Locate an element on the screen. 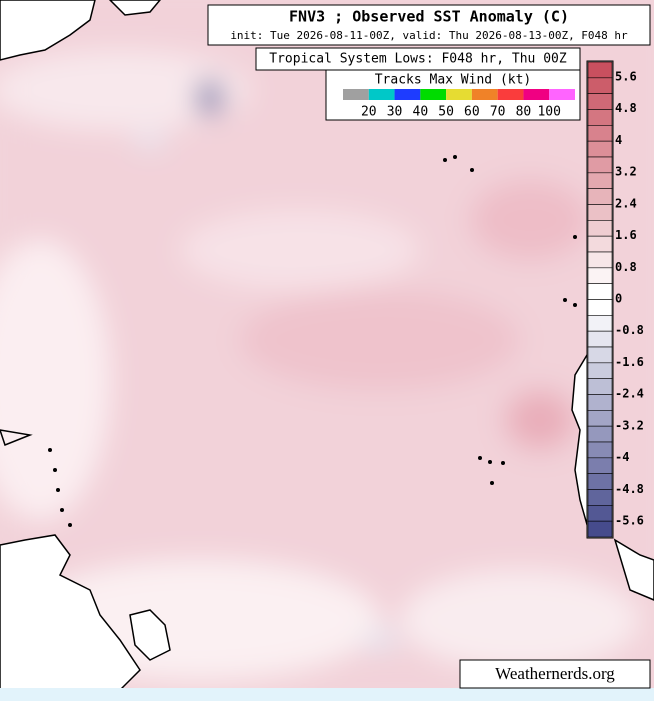 Image resolution: width=654 pixels, height=701 pixels. colorbar-label: 1.6 is located at coordinates (626, 235).